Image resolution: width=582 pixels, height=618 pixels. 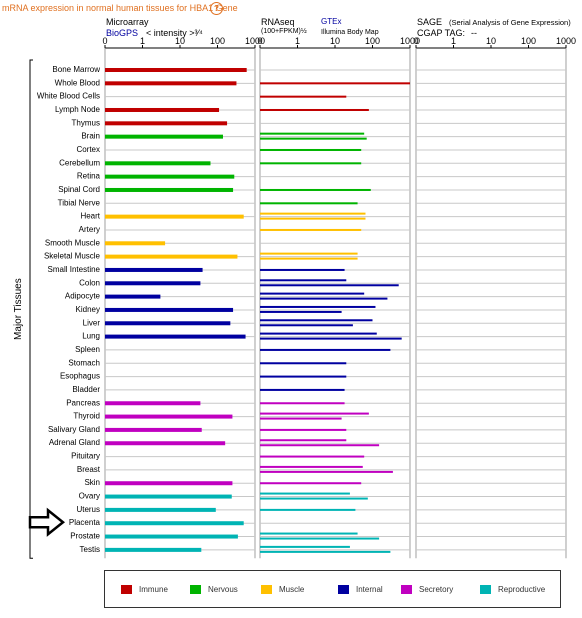 What do you see at coordinates (79, 202) in the screenshot?
I see `tissue-label: Tibial Nerve` at bounding box center [79, 202].